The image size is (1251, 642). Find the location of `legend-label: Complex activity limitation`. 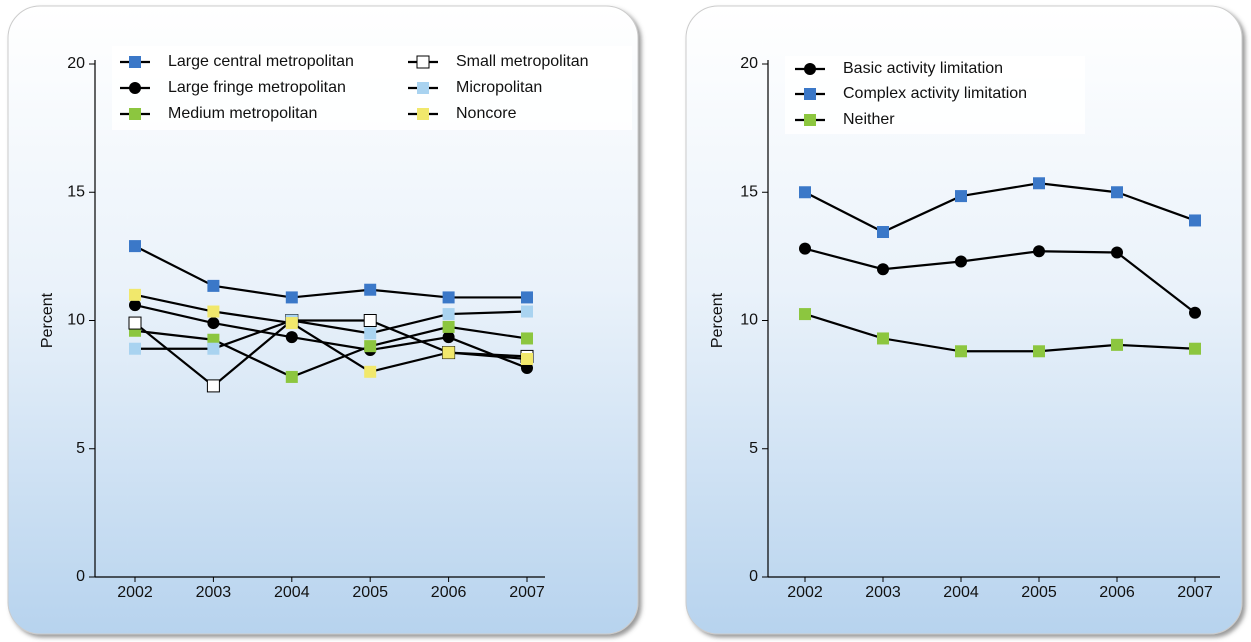

legend-label: Complex activity limitation is located at coordinates (935, 93).